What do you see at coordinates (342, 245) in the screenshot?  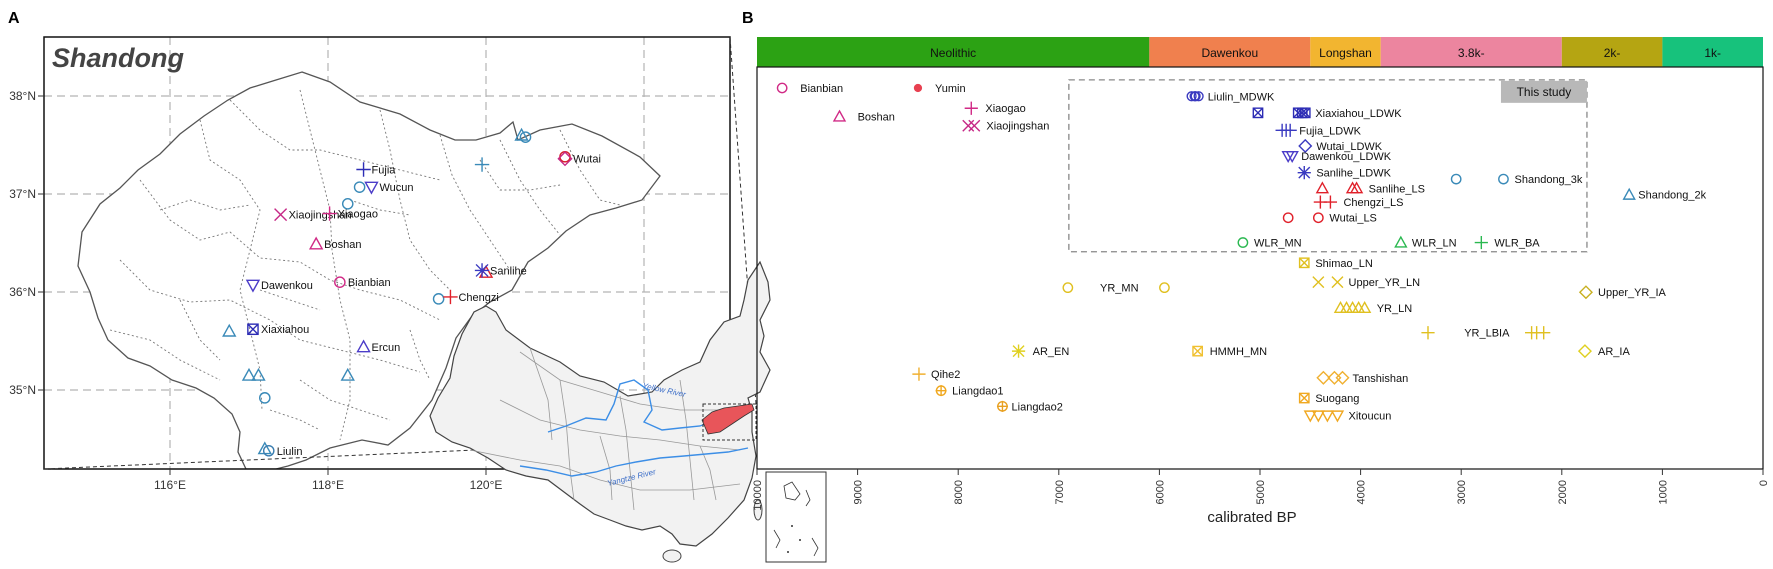 I see `site-label: Boshan` at bounding box center [342, 245].